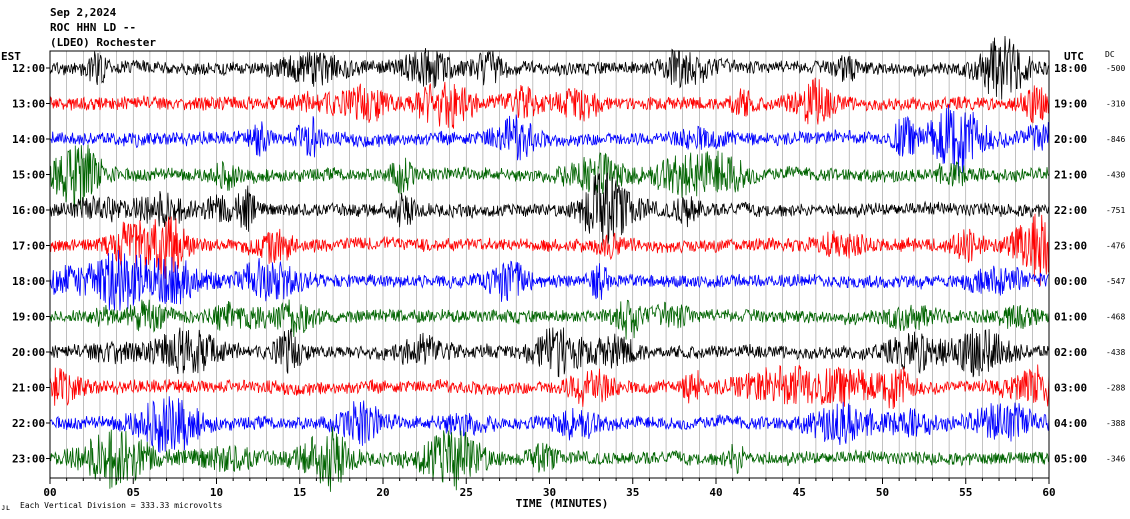 This screenshot has height=519, width=1130. What do you see at coordinates (549, 492) in the screenshot?
I see `x-tick-label: 30` at bounding box center [549, 492].